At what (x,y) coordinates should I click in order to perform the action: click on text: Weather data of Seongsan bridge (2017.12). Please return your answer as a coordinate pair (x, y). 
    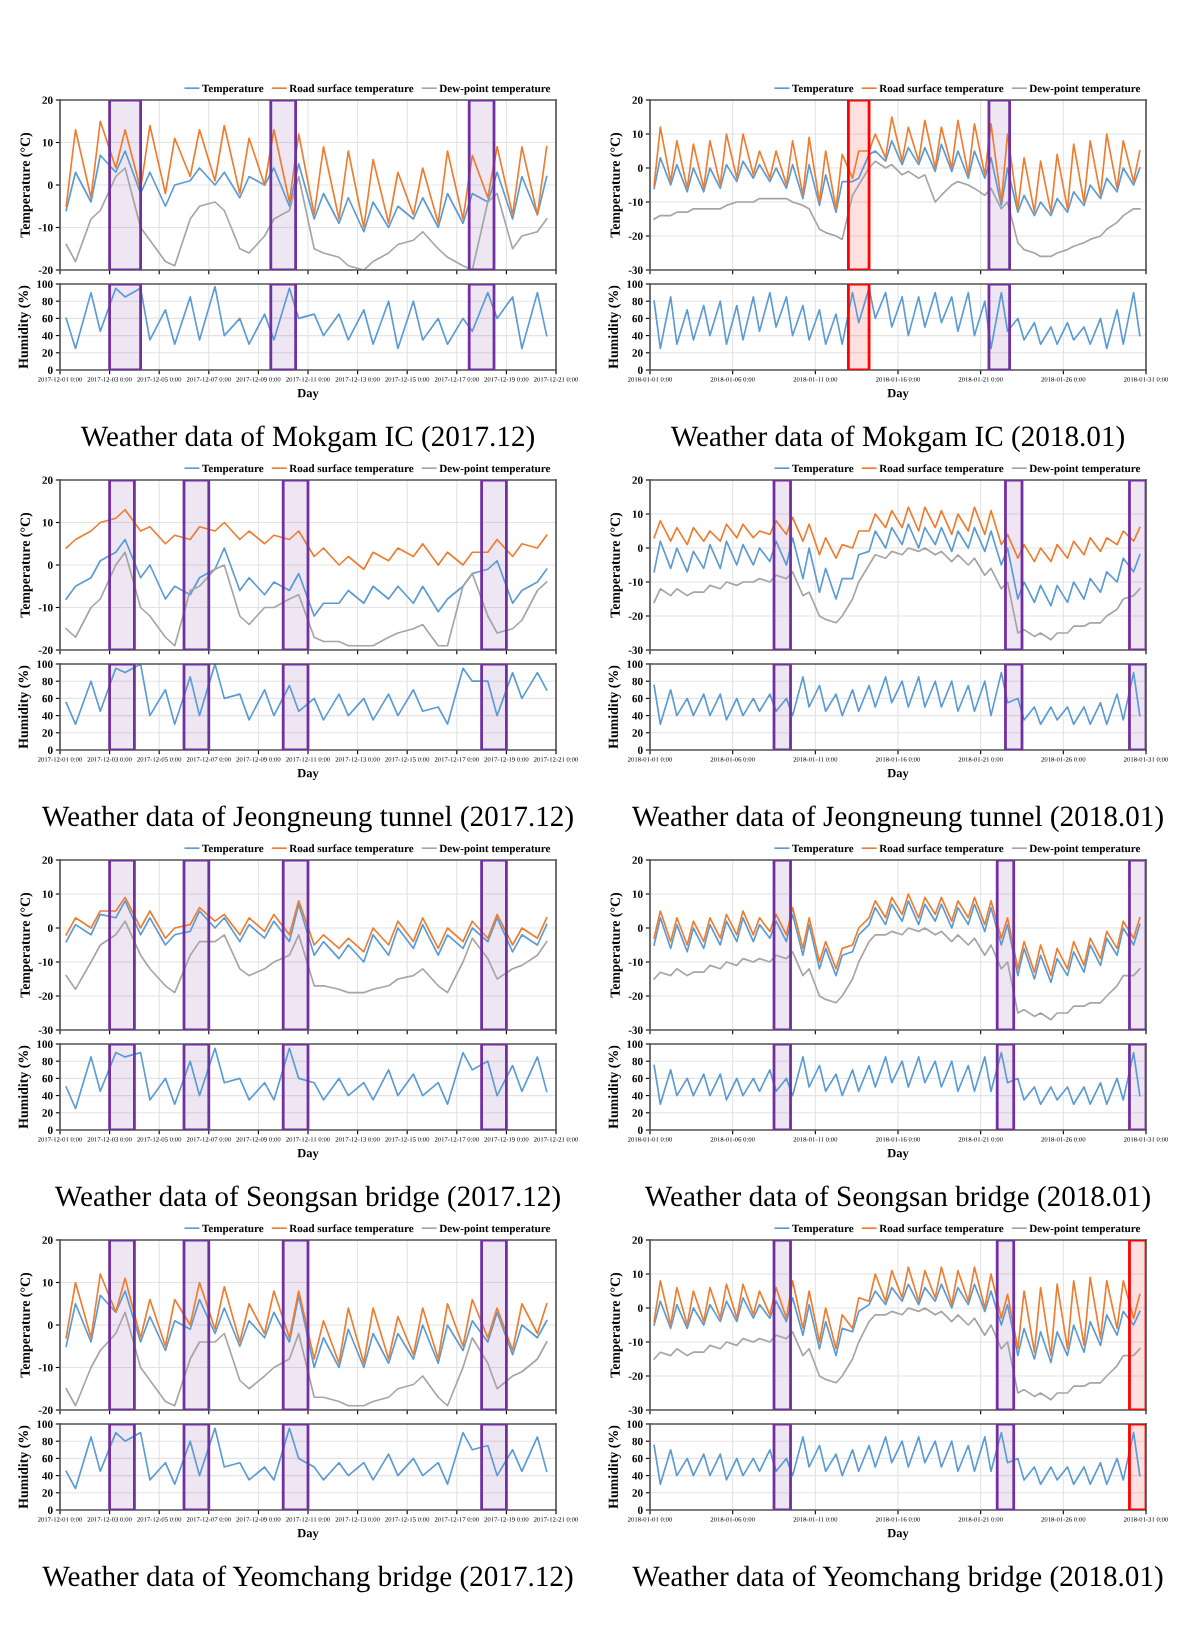
    Looking at the image, I should click on (307, 1199).